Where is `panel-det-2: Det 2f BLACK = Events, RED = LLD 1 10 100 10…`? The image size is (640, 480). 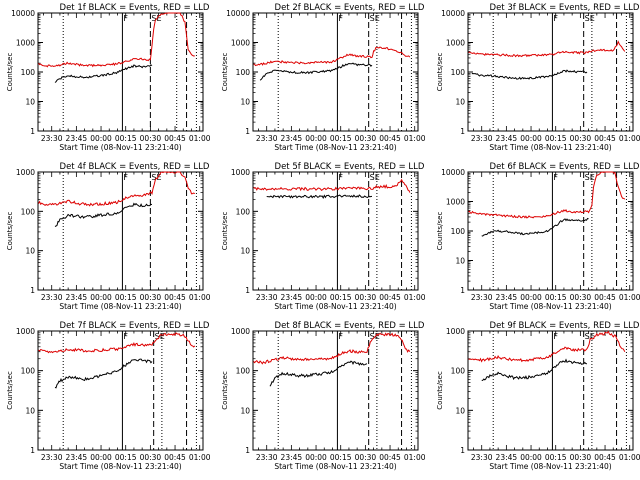
panel-det-2: Det 2f BLACK = Events, RED = LLD 1 10 100 10… is located at coordinates (323, 77).